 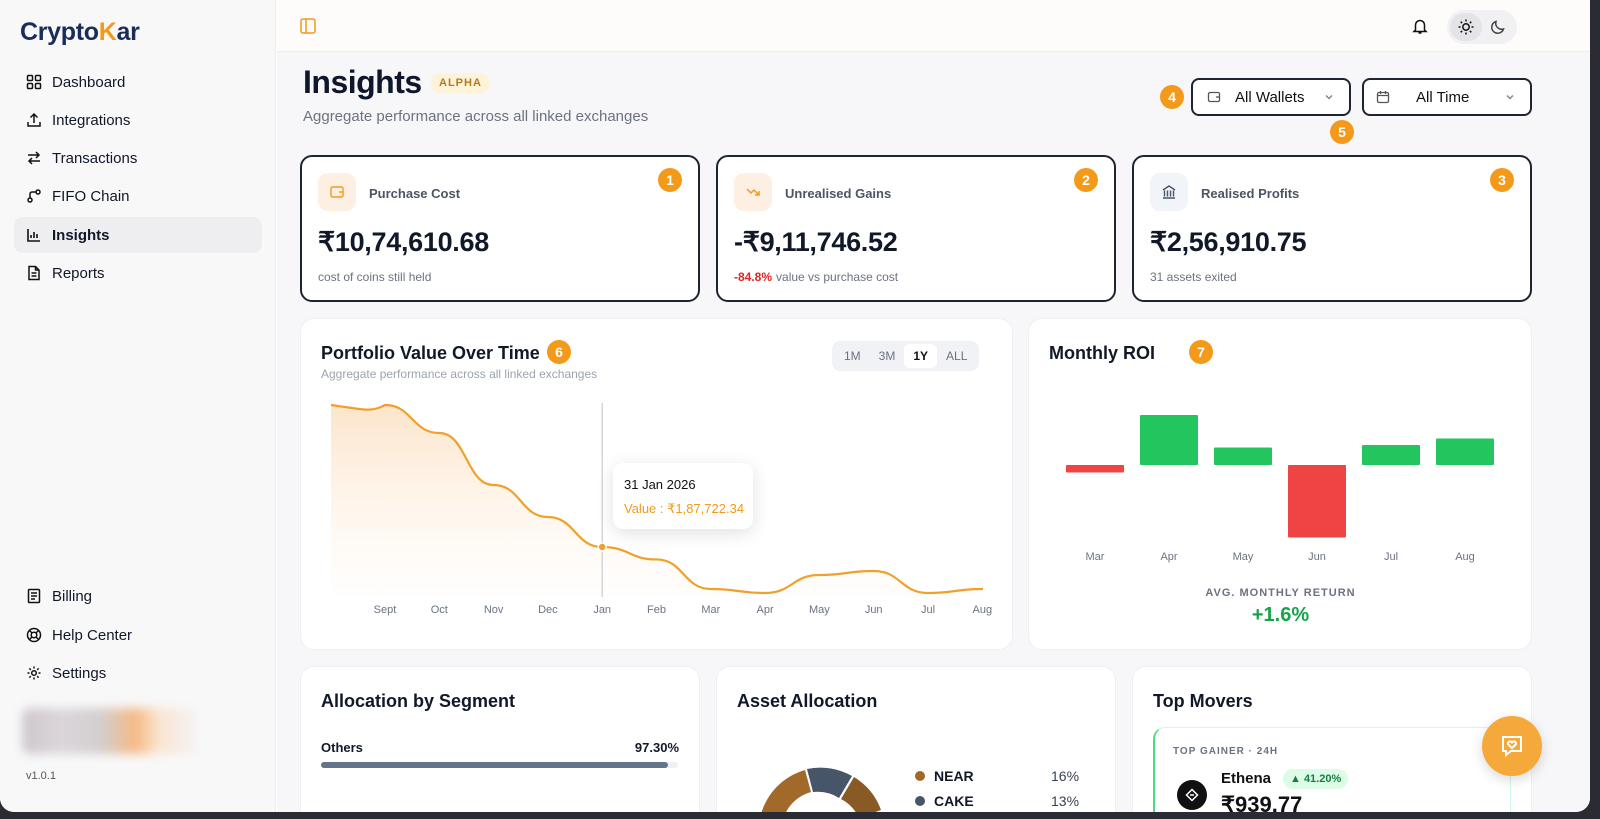 What do you see at coordinates (81, 235) in the screenshot?
I see `sidebar-item-label: Insights` at bounding box center [81, 235].